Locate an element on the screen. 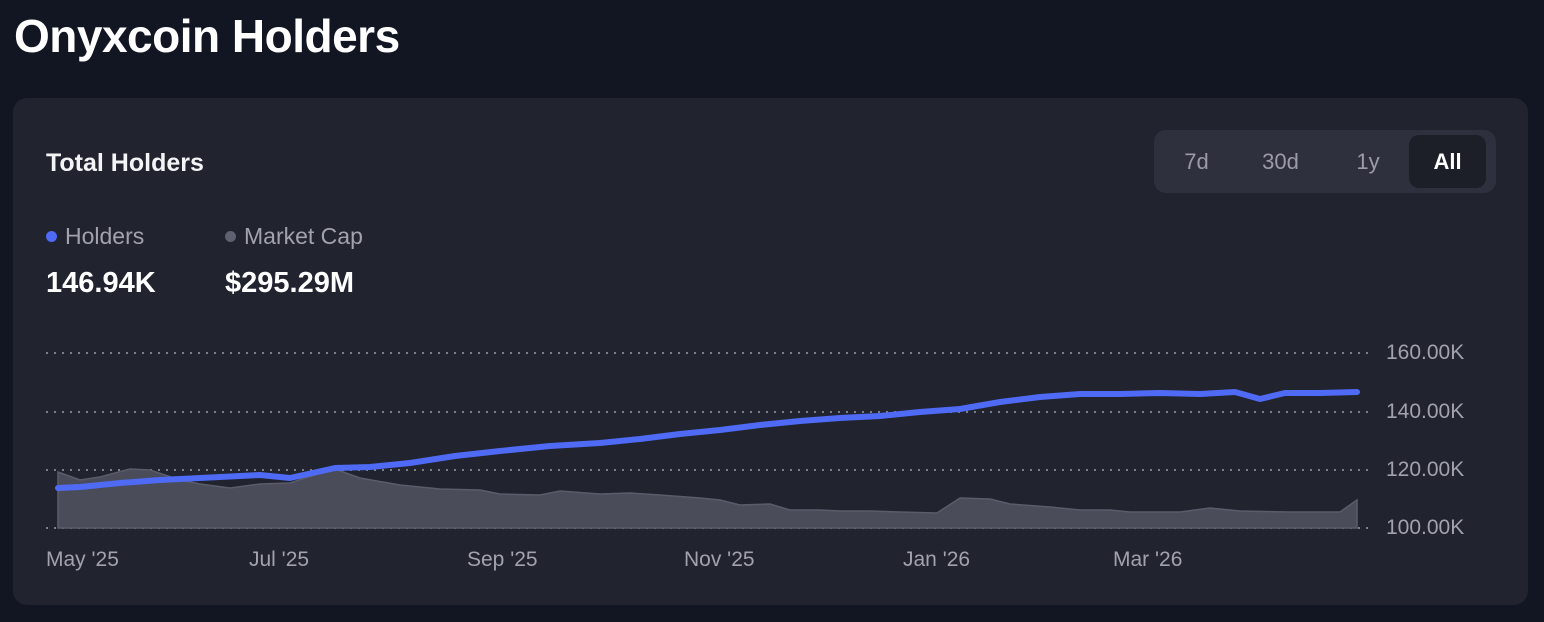 The image size is (1544, 622). y-tick-160k: 160.00K is located at coordinates (1425, 352).